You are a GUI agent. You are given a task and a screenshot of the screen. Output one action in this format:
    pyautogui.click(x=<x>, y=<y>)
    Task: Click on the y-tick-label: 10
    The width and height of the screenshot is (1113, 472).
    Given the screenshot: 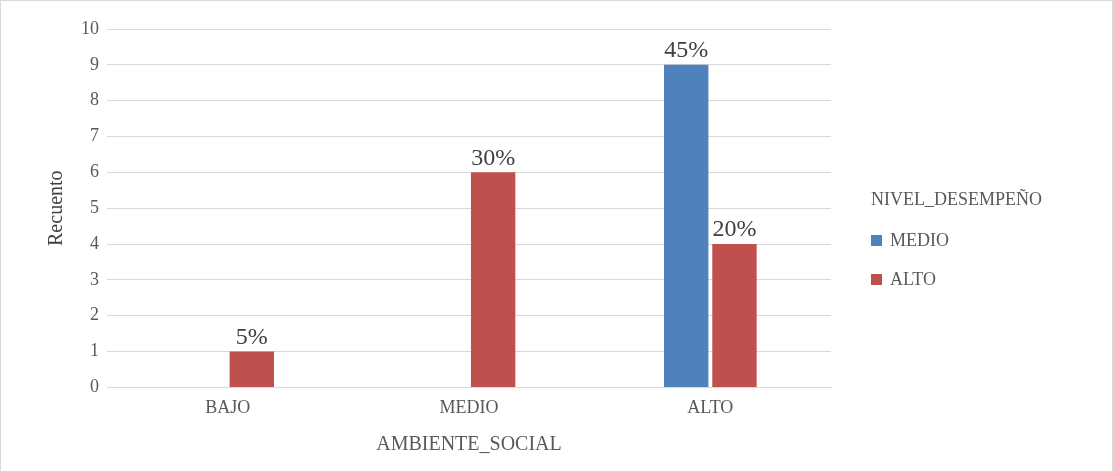 What is the action you would take?
    pyautogui.click(x=90, y=27)
    